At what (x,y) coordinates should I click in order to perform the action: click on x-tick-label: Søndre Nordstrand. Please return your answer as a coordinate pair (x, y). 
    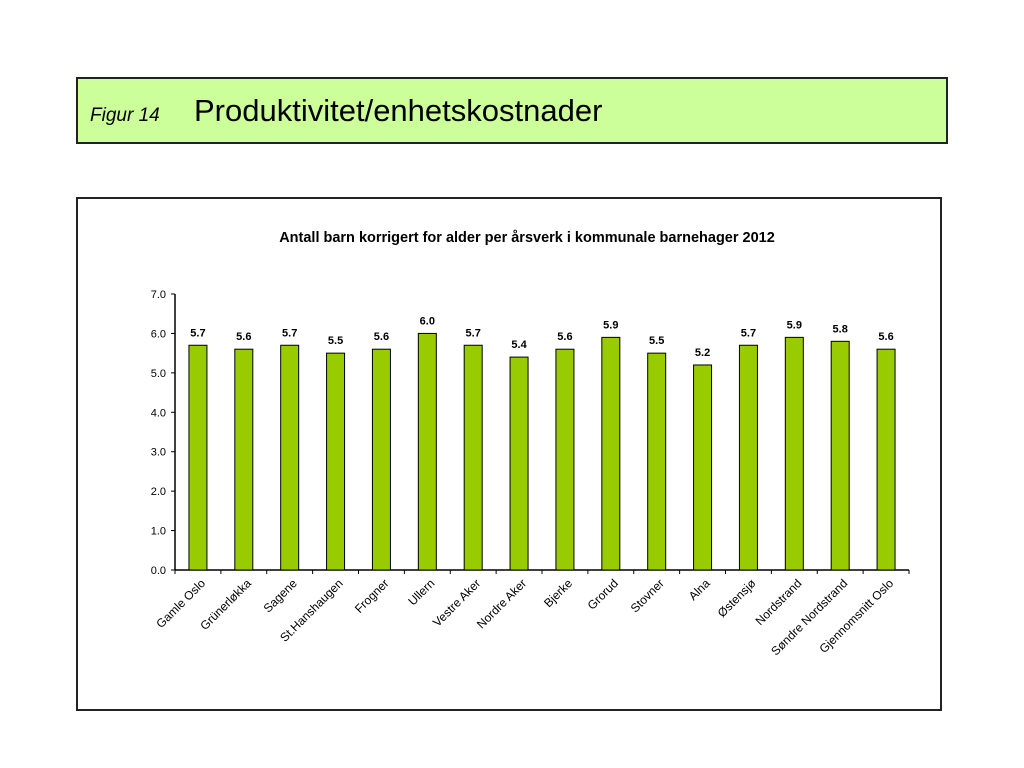
    Looking at the image, I should click on (809, 617).